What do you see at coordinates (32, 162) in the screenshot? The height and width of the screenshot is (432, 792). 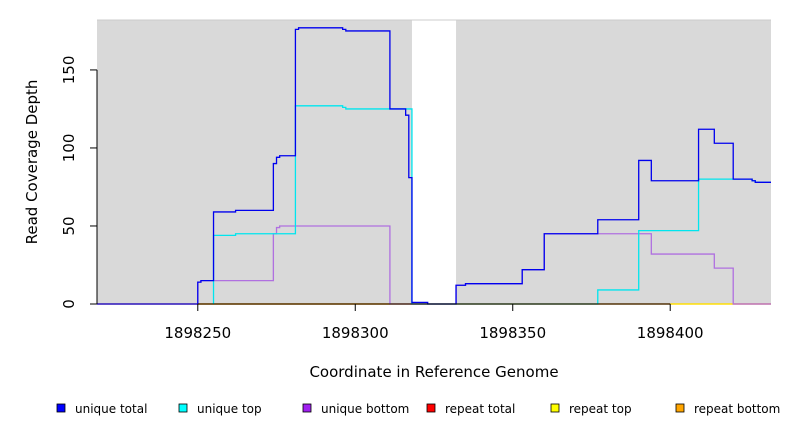 I see `y-axis-title: Read Coverage Depth` at bounding box center [32, 162].